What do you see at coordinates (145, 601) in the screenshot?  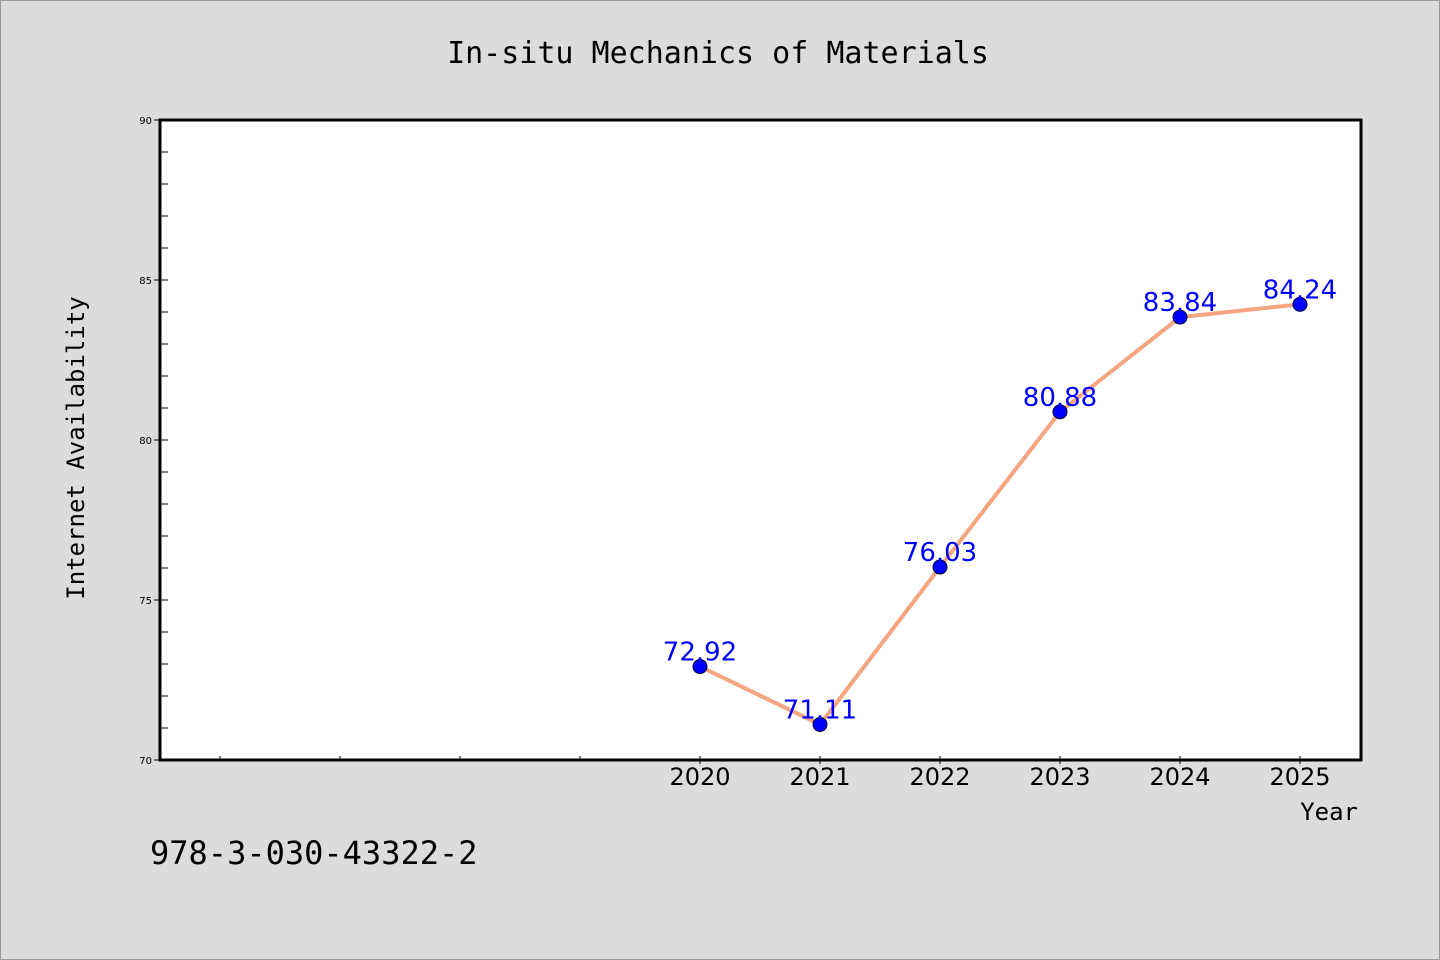 I see `y-tick-label: 75` at bounding box center [145, 601].